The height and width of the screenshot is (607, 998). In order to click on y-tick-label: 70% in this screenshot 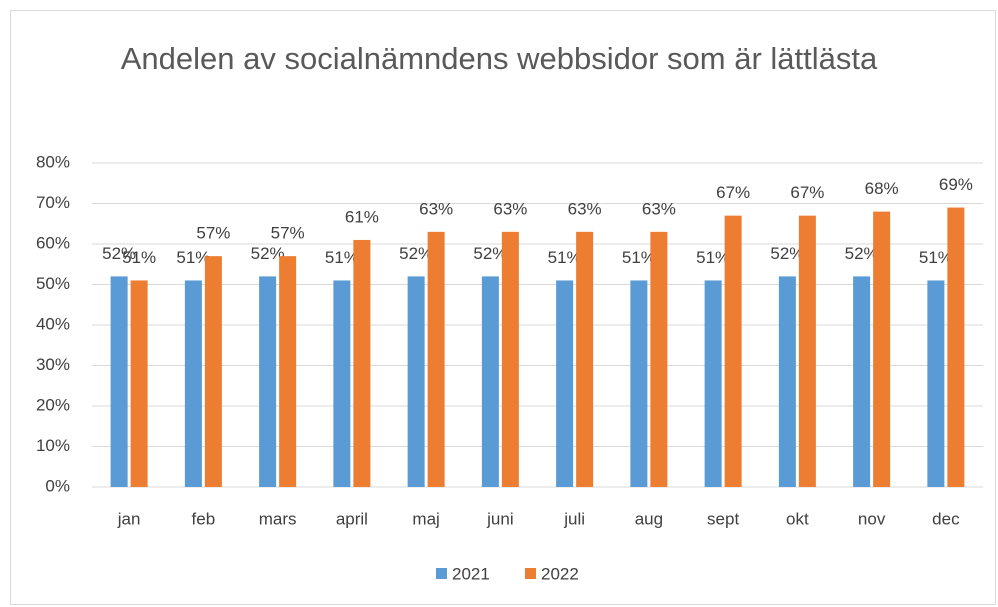, I will do `click(53, 202)`.